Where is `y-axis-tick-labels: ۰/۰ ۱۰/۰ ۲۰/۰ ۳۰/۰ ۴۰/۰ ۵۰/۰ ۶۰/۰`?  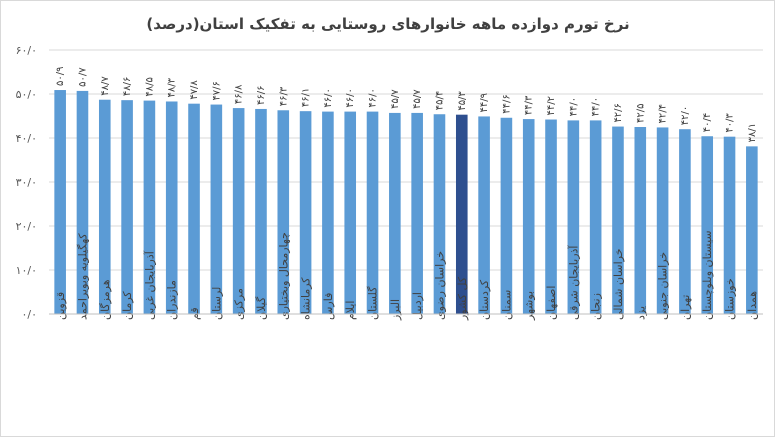
y-axis-tick-labels: ۰/۰ ۱۰/۰ ۲۰/۰ ۳۰/۰ ۴۰/۰ ۵۰/۰ ۶۰/۰ is located at coordinates (26, 182).